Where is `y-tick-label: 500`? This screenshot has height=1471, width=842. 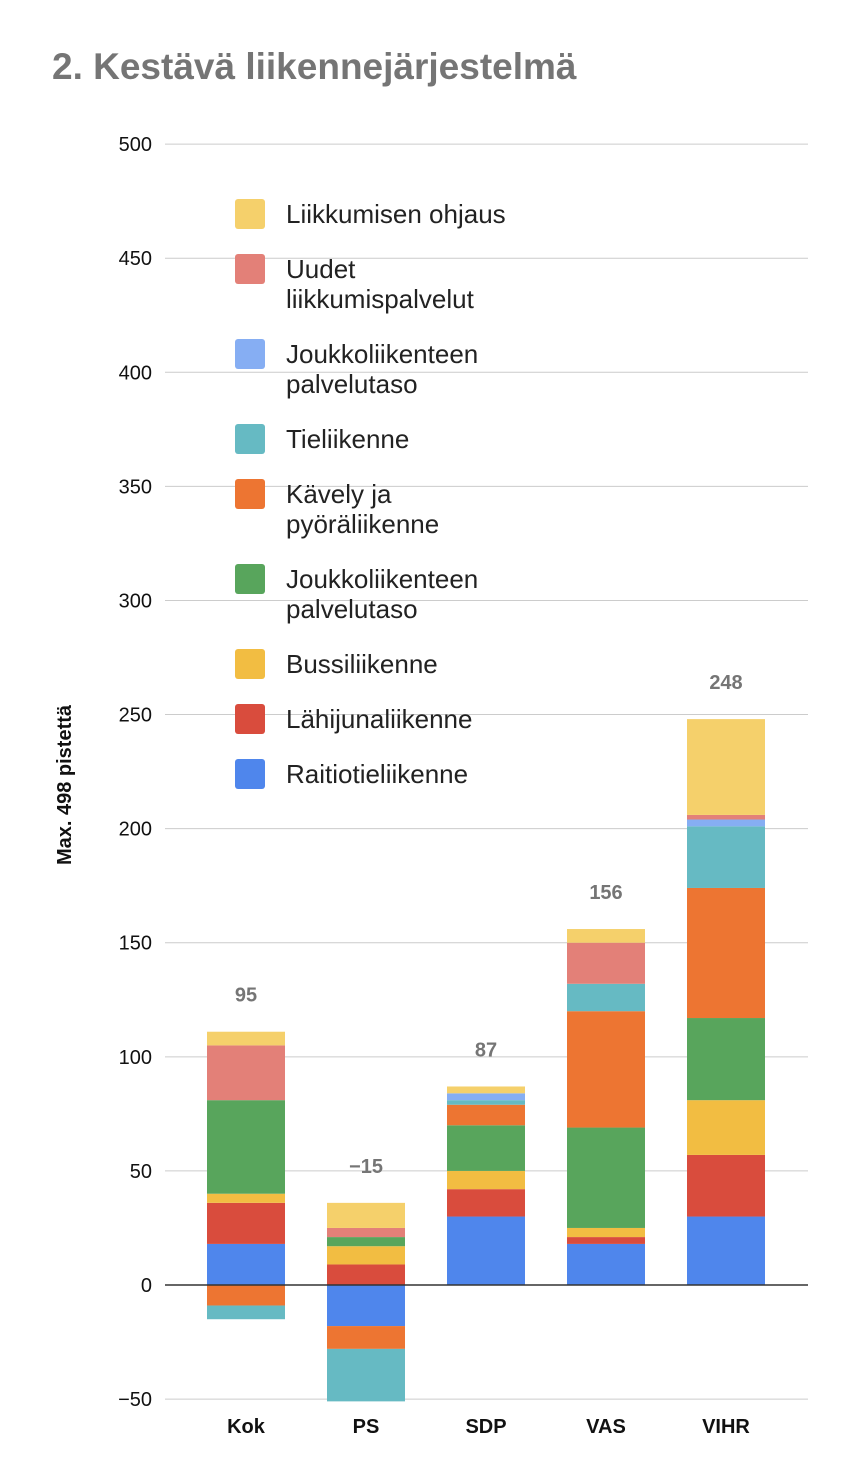 y-tick-label: 500 is located at coordinates (135, 145).